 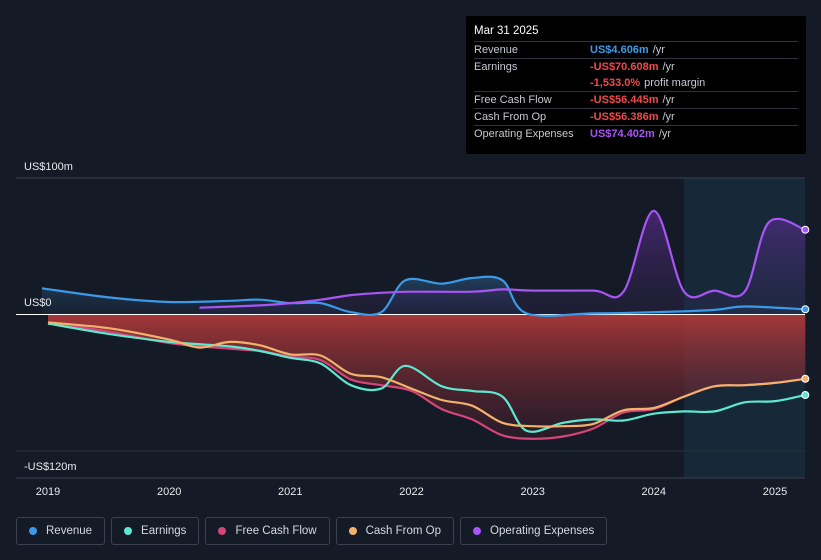 I want to click on x-tick-label: 2025, so click(x=775, y=492).